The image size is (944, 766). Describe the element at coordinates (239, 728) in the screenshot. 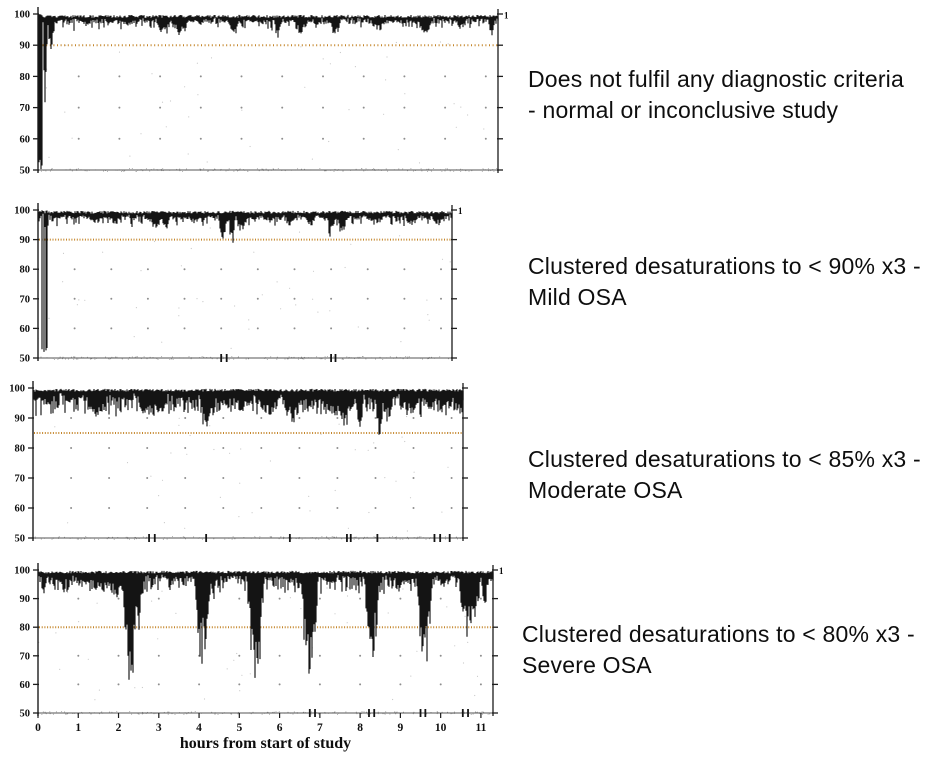

I see `x-tick-label: 5` at that location.